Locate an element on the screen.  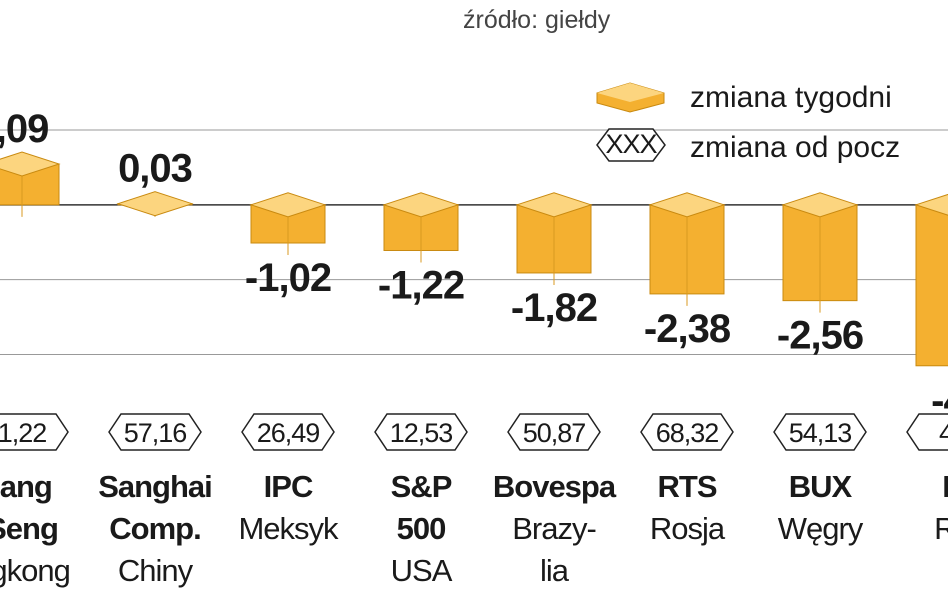
ytd-label: 1,22 is located at coordinates (23, 433).